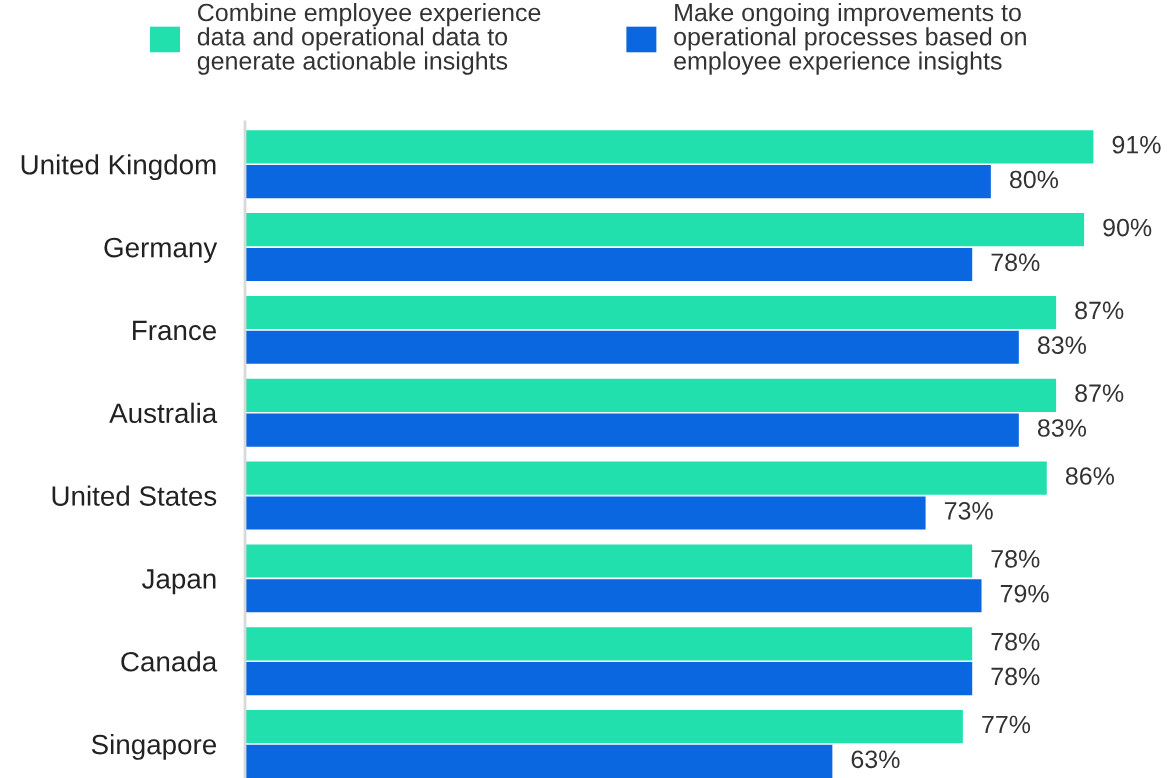 The image size is (1174, 778). I want to click on y-tick-label: Japan, so click(178, 582).